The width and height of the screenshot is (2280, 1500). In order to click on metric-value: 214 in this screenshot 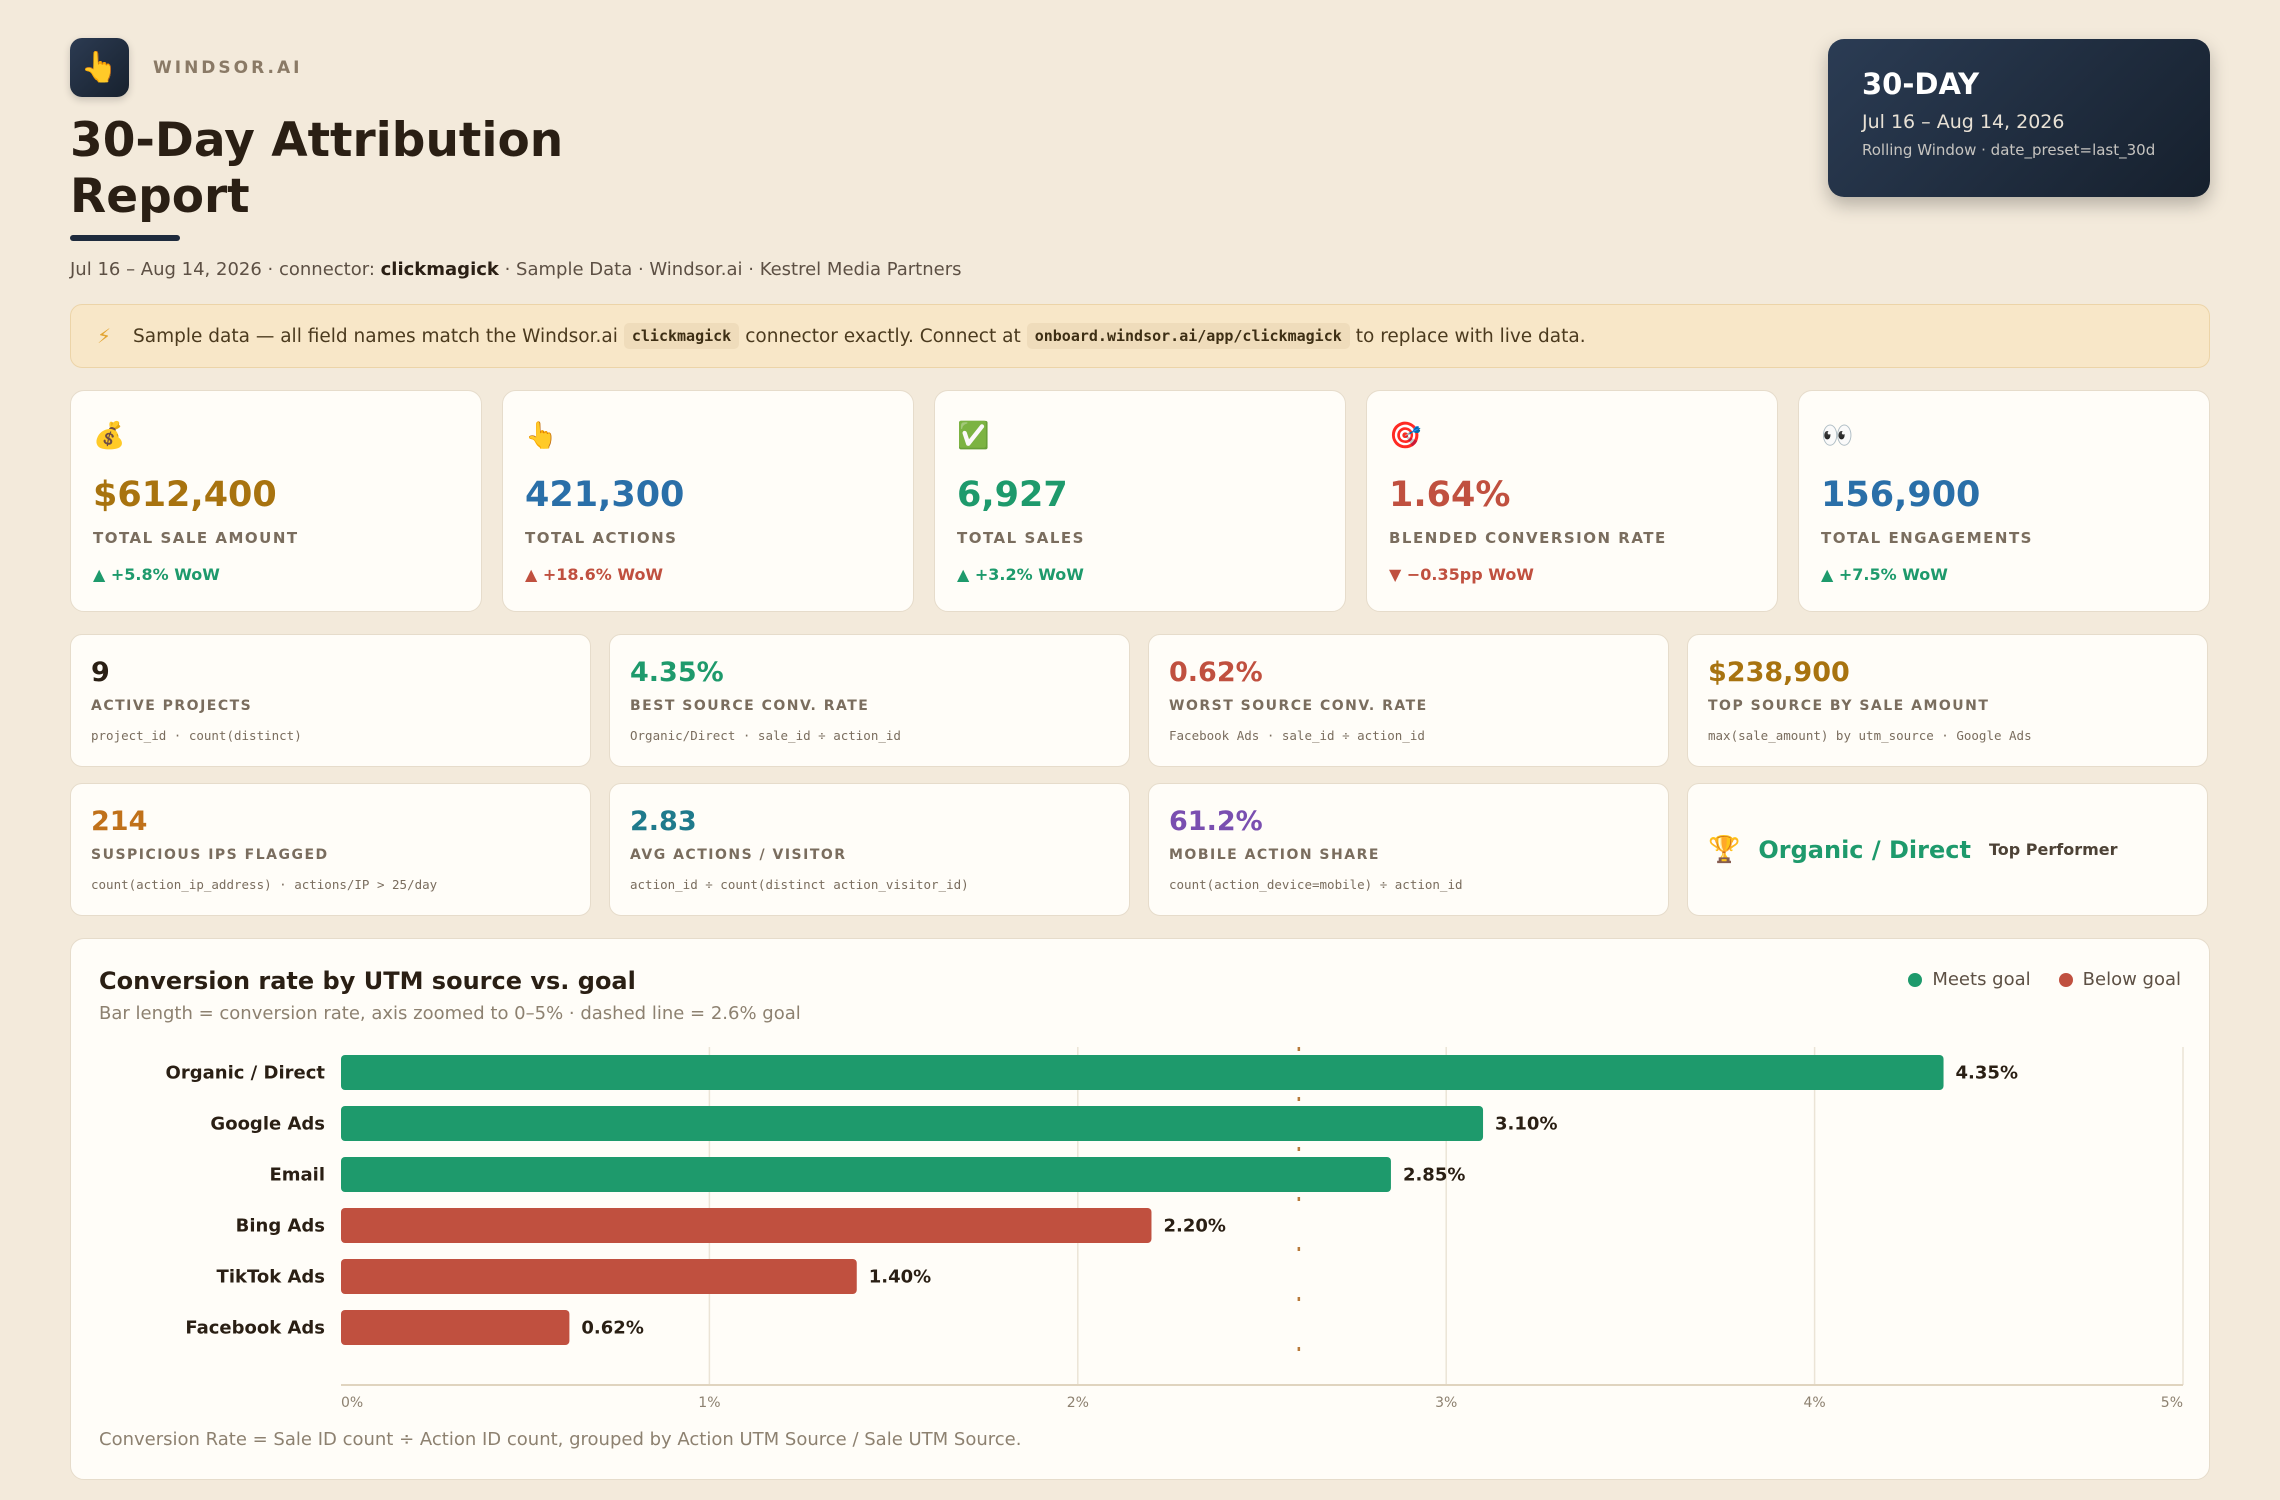, I will do `click(119, 821)`.